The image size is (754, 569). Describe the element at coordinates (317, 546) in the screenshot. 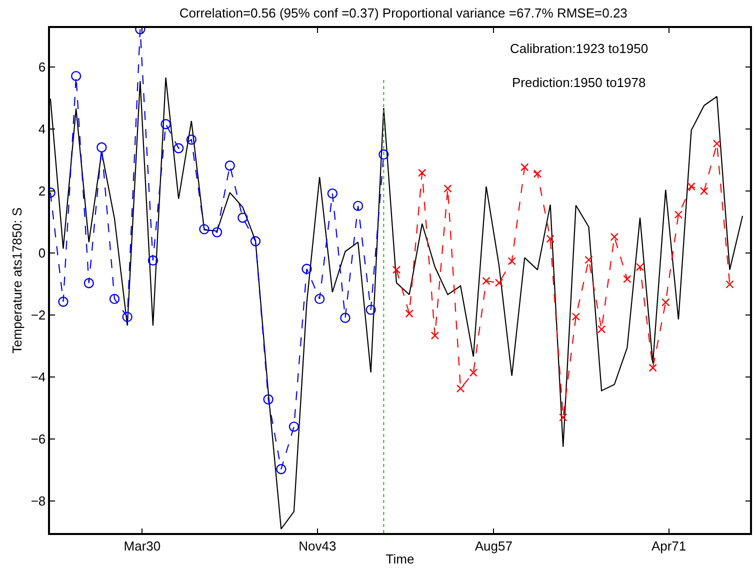

I see `x-tick-label: Nov43` at that location.